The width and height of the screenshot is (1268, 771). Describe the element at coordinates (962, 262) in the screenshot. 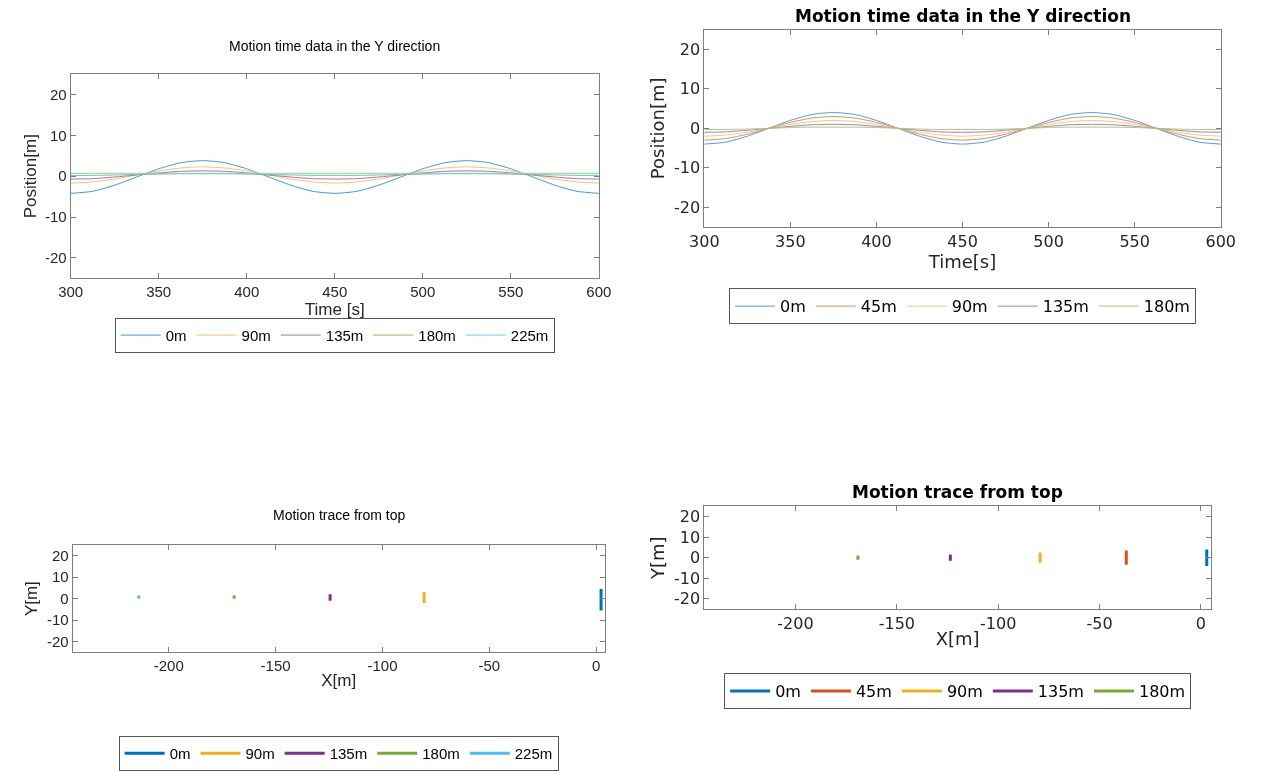

I see `x-axis-title: Time[s]` at that location.